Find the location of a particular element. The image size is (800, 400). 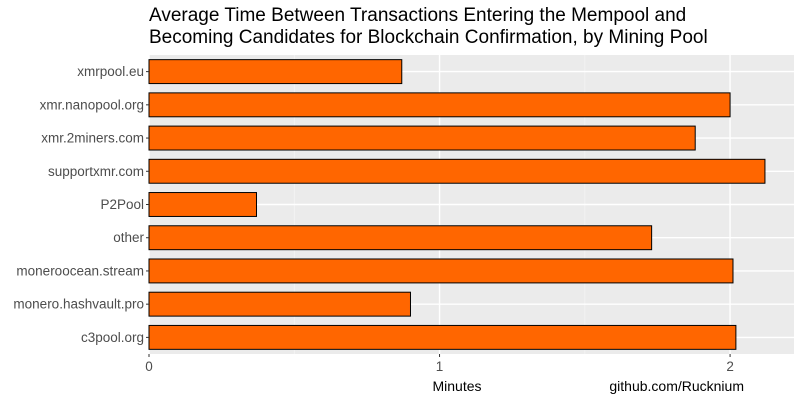

category-label: monero.hashvault.pro is located at coordinates (78, 304).